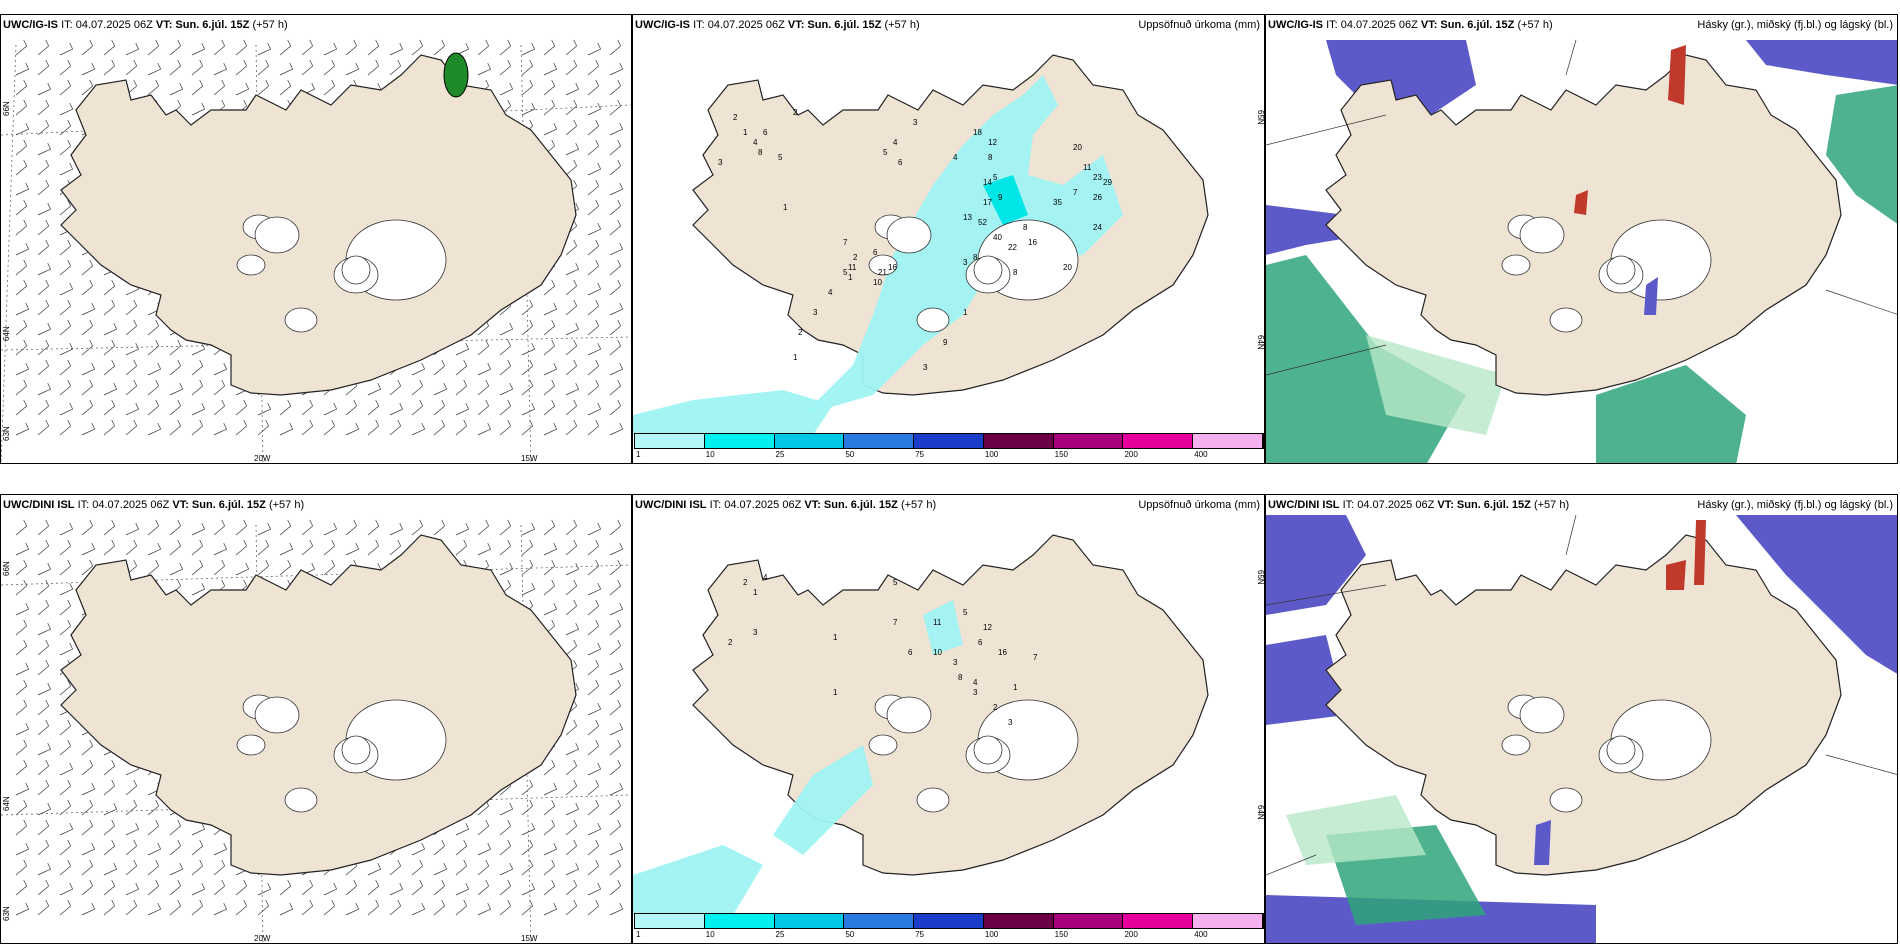 Image resolution: width=1900 pixels, height=950 pixels. What do you see at coordinates (1097, 227) in the screenshot?
I see `precip-value: 24` at bounding box center [1097, 227].